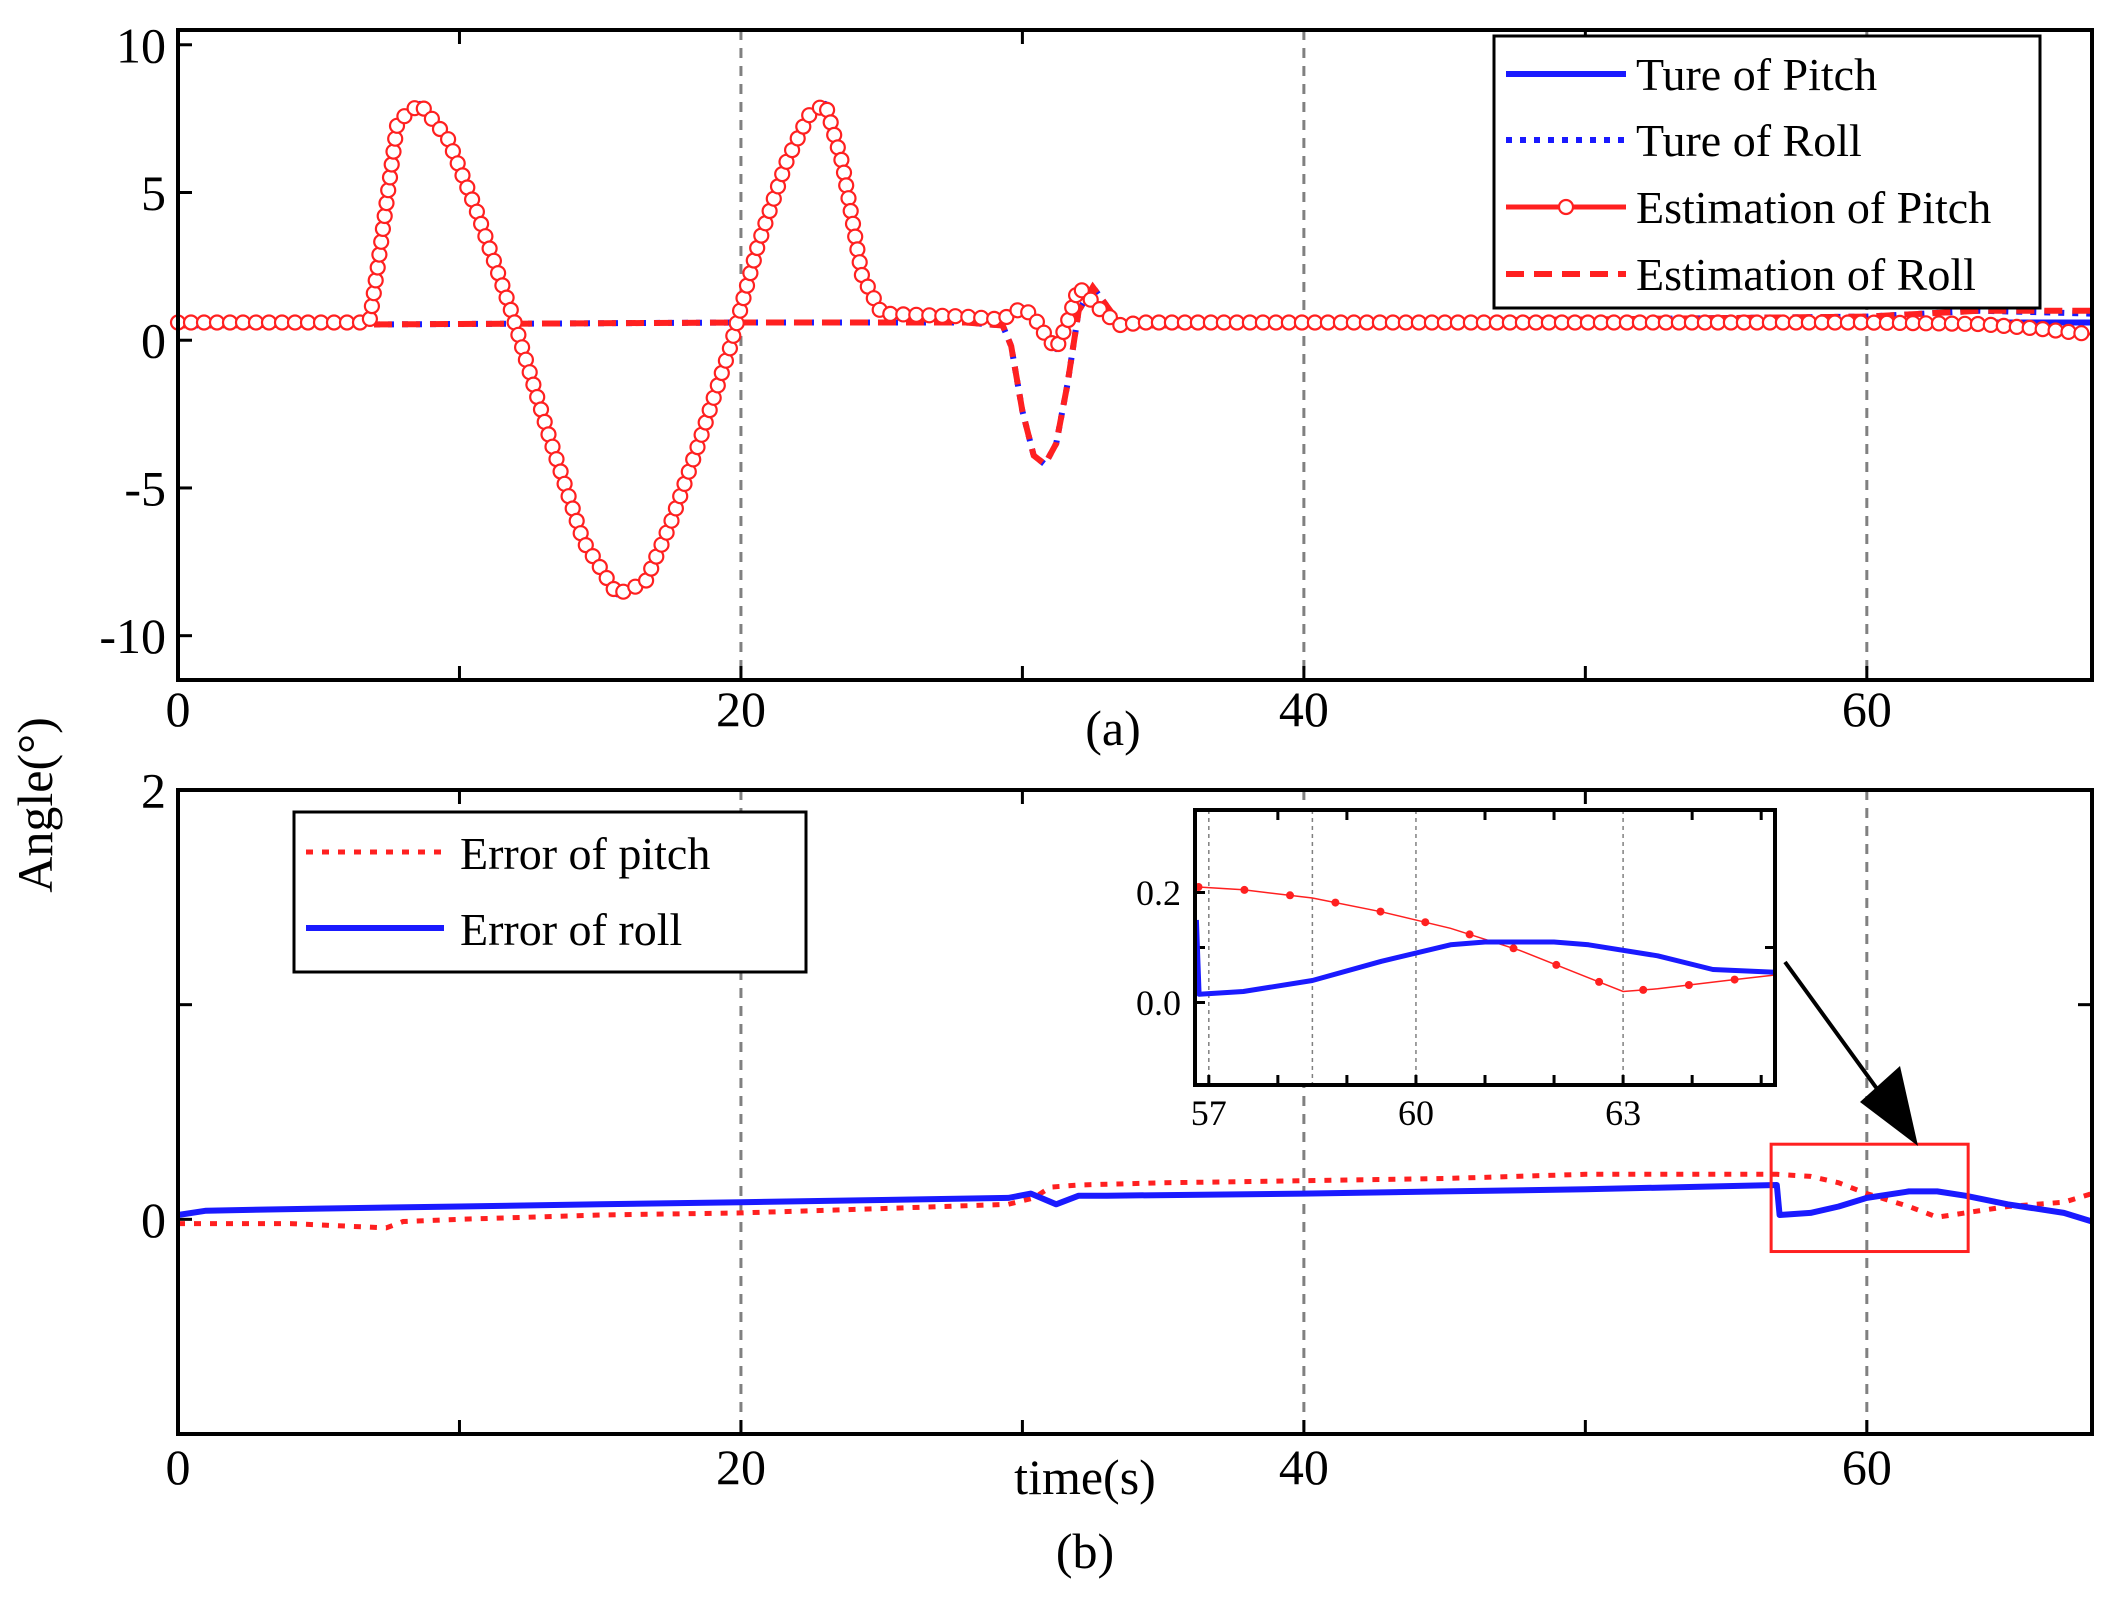 The image size is (2112, 1599). What do you see at coordinates (1135, 375) in the screenshot?
I see `series-ture-of-roll` at bounding box center [1135, 375].